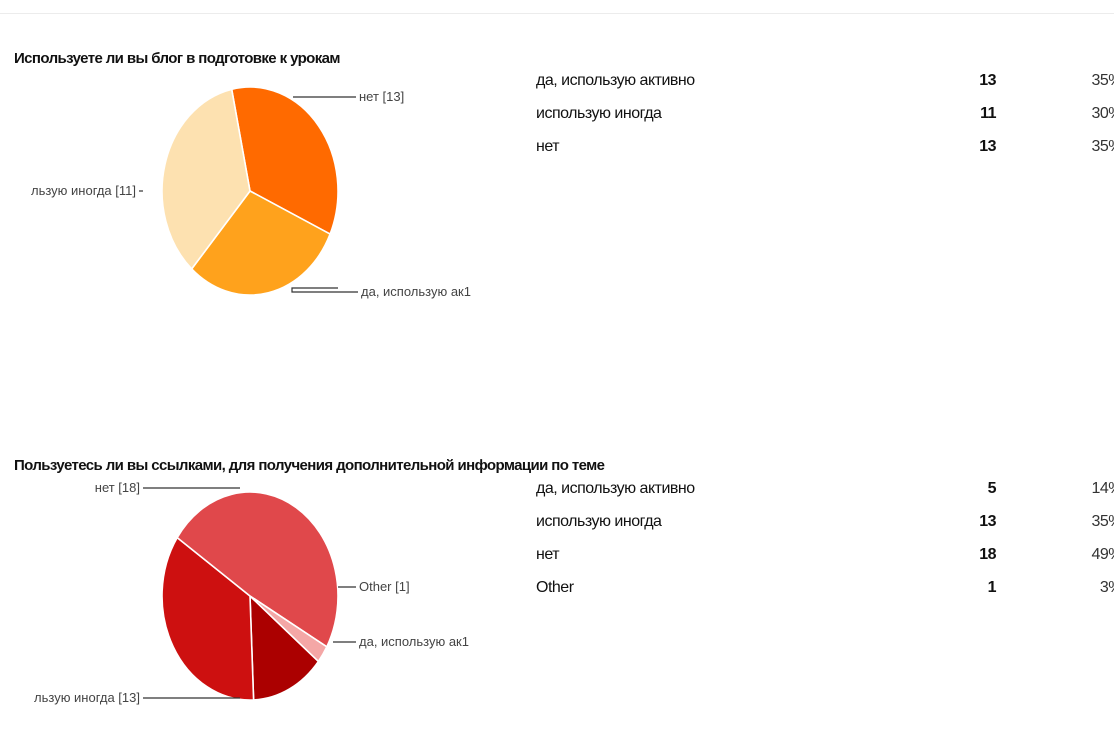  What do you see at coordinates (823, 529) in the screenshot?
I see `response-row: использую иногда 13 35%` at bounding box center [823, 529].